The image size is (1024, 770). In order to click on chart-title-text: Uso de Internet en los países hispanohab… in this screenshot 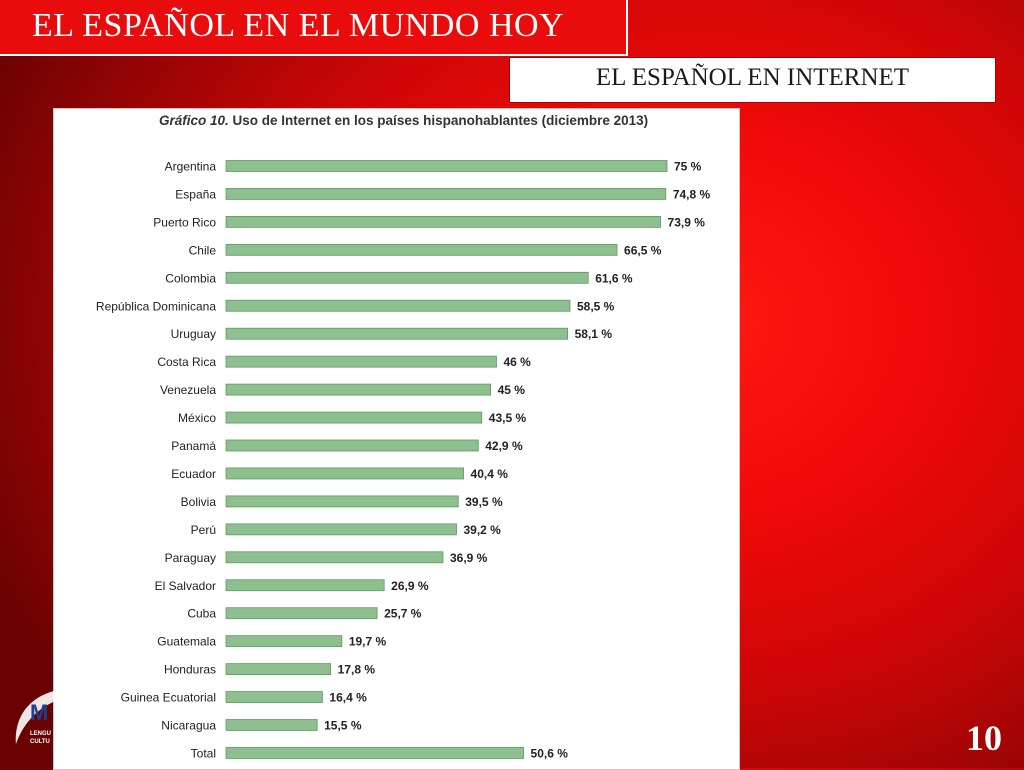, I will do `click(438, 120)`.